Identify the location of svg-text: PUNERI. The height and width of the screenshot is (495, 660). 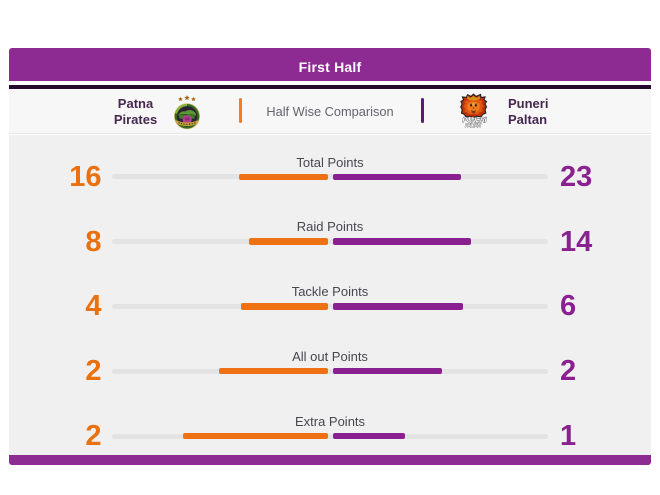
(474, 120).